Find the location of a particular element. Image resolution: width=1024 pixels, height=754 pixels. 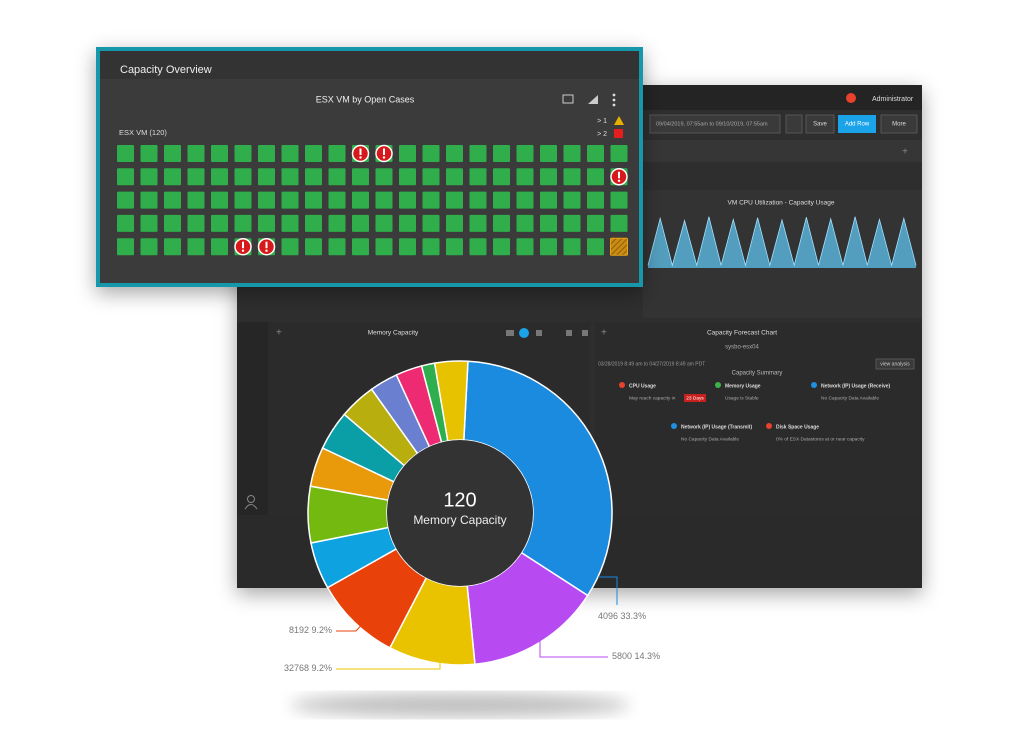

save-button is located at coordinates (820, 124).